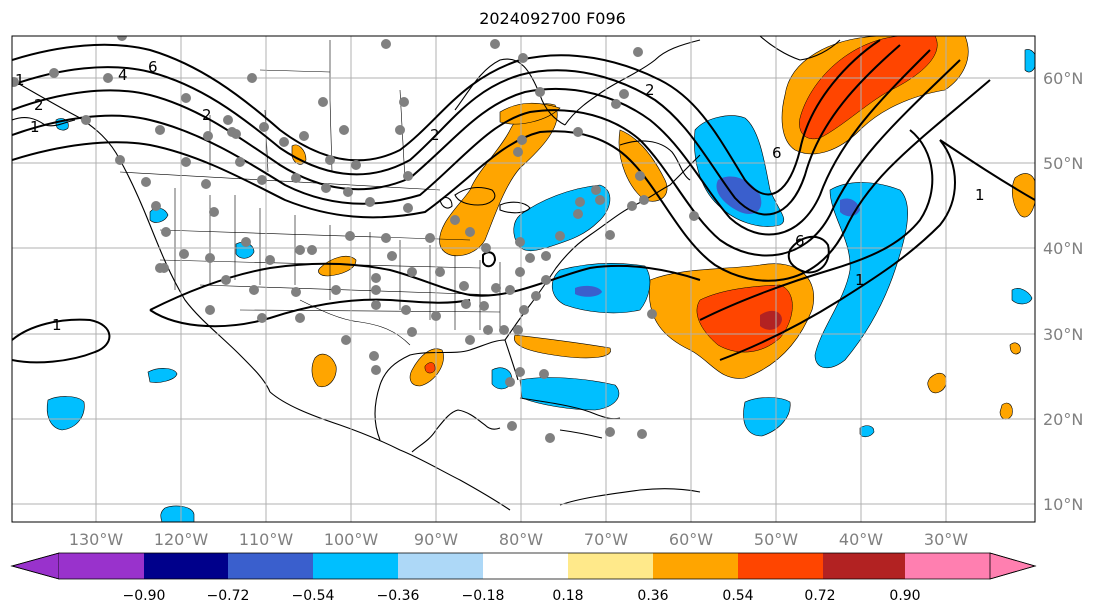 The image size is (1105, 615). What do you see at coordinates (181, 539) in the screenshot?
I see `lon-label: 120°W` at bounding box center [181, 539].